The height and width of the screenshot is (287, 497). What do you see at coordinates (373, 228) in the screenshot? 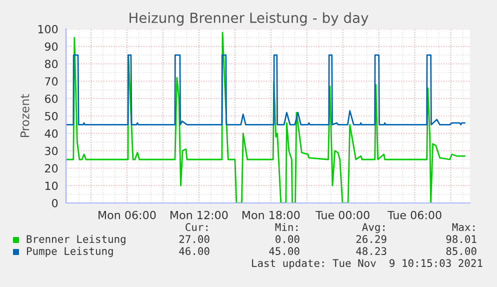
I see `text: Avg:` at bounding box center [373, 228].